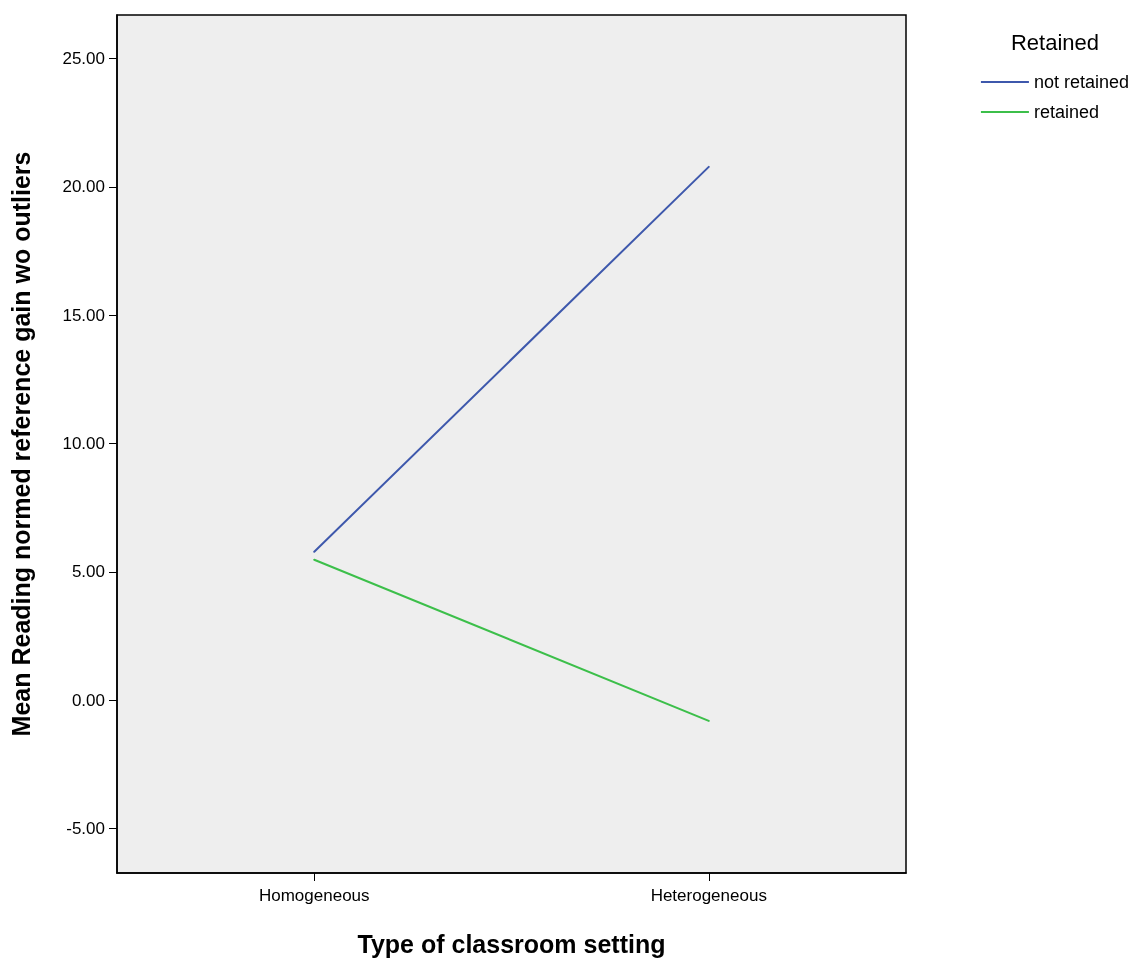 This screenshot has width=1138, height=961. What do you see at coordinates (83, 187) in the screenshot?
I see `y-tick-label: 20.00` at bounding box center [83, 187].